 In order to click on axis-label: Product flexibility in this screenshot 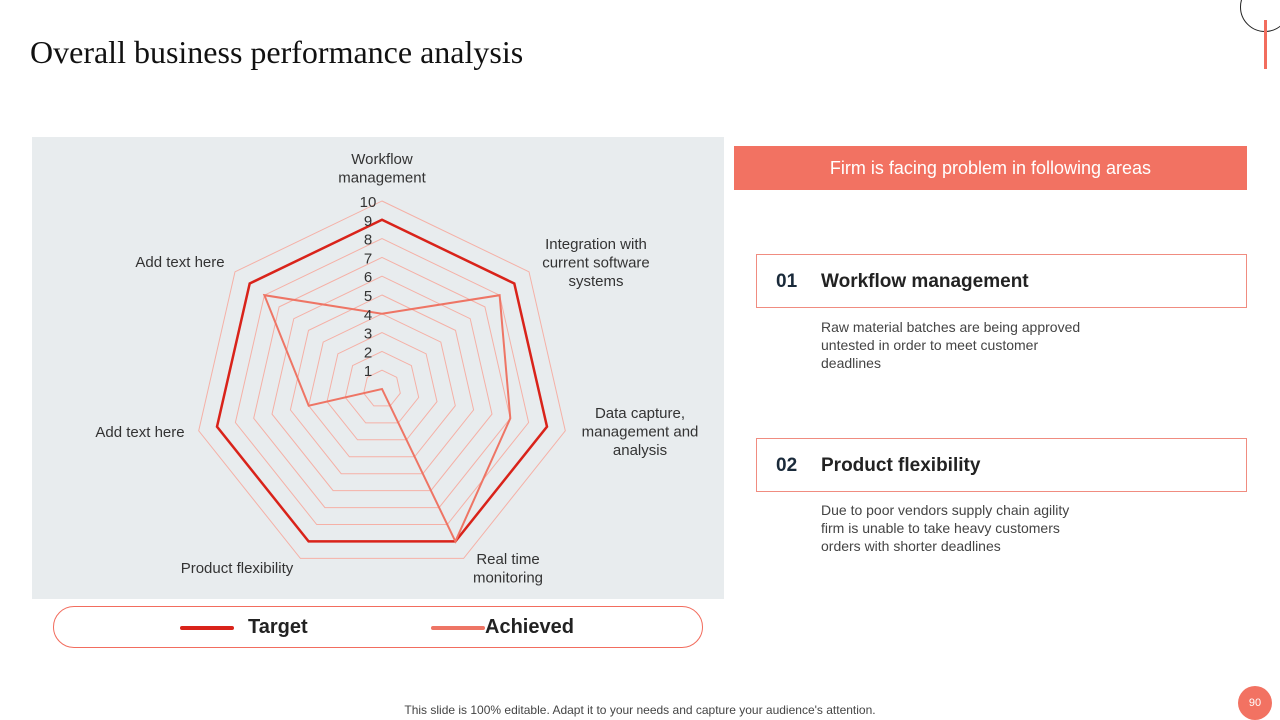, I will do `click(237, 568)`.